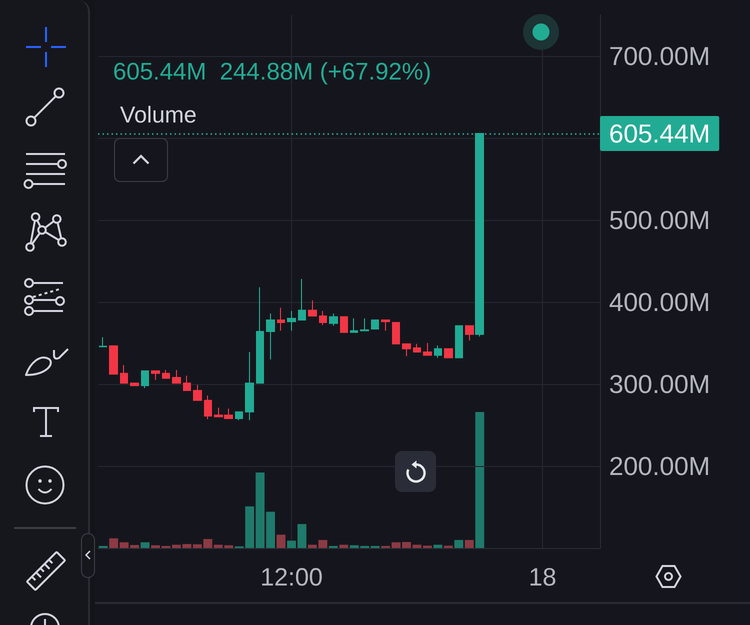 The height and width of the screenshot is (625, 750). I want to click on y-tick-label: 700.00M, so click(659, 56).